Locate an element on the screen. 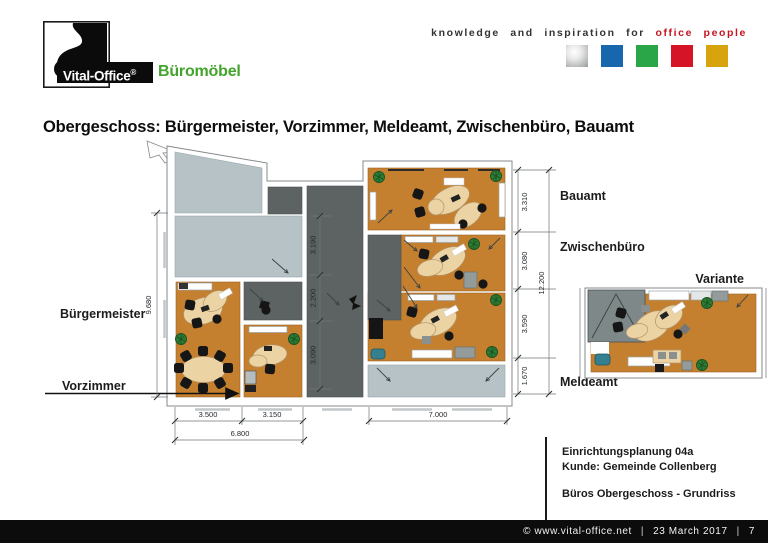 This screenshot has height=543, width=768. brand-color-squares is located at coordinates (647, 56).